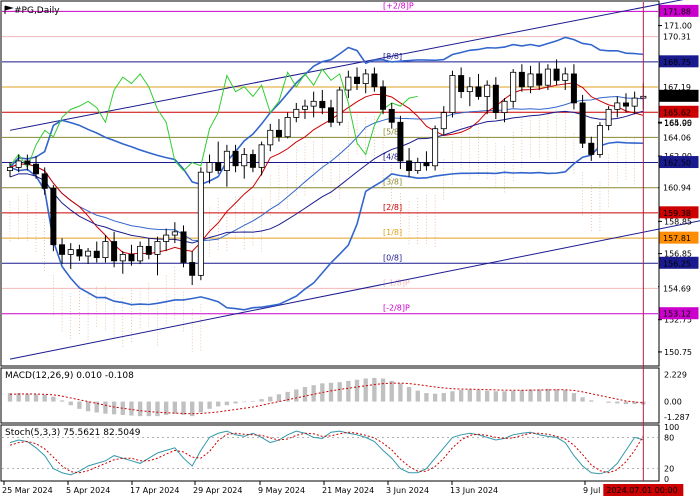 This screenshot has height=504, width=700. I want to click on price-tag-label: 156.25, so click(677, 263).